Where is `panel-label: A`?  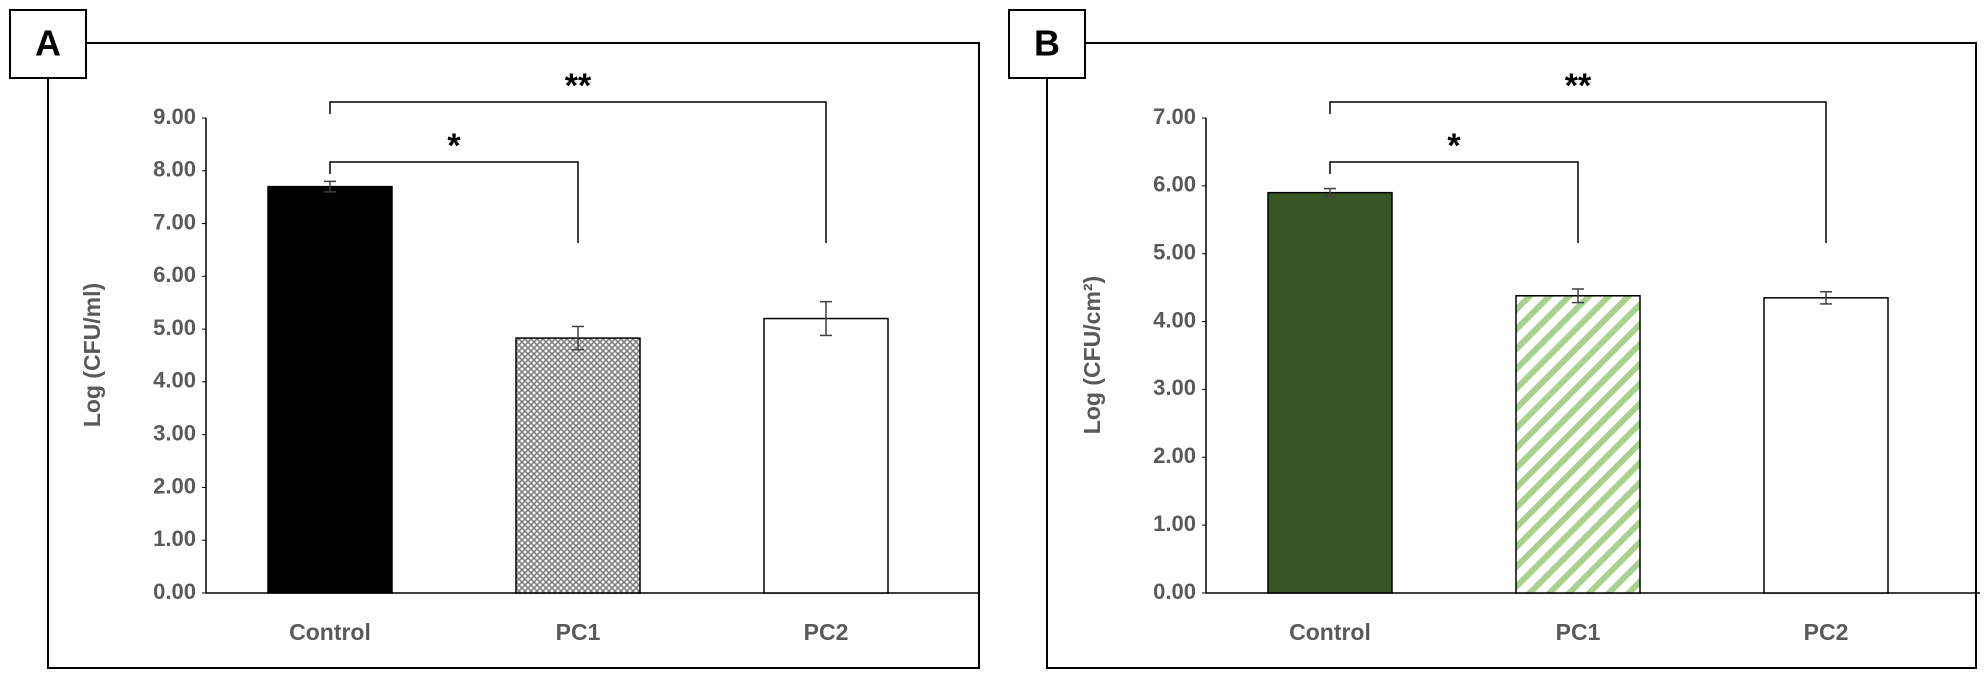 panel-label: A is located at coordinates (48, 43).